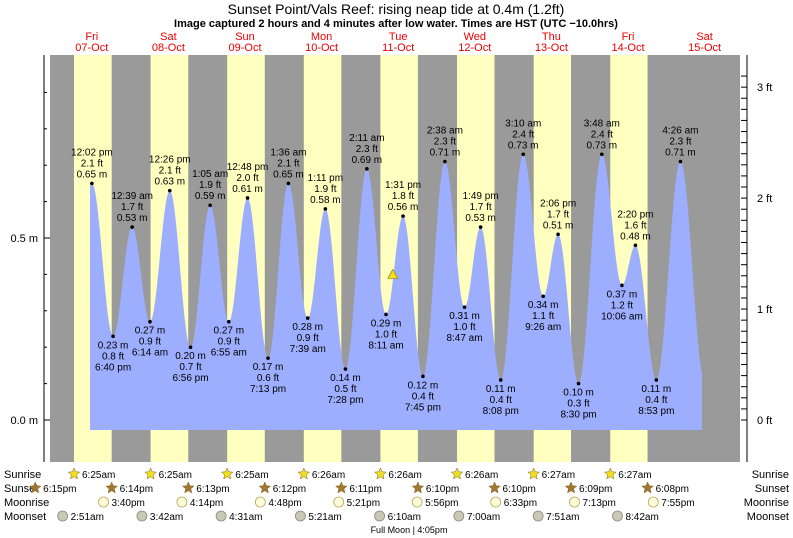 Image resolution: width=793 pixels, height=538 pixels. I want to click on moonrise-time: 7:13pm, so click(598, 503).